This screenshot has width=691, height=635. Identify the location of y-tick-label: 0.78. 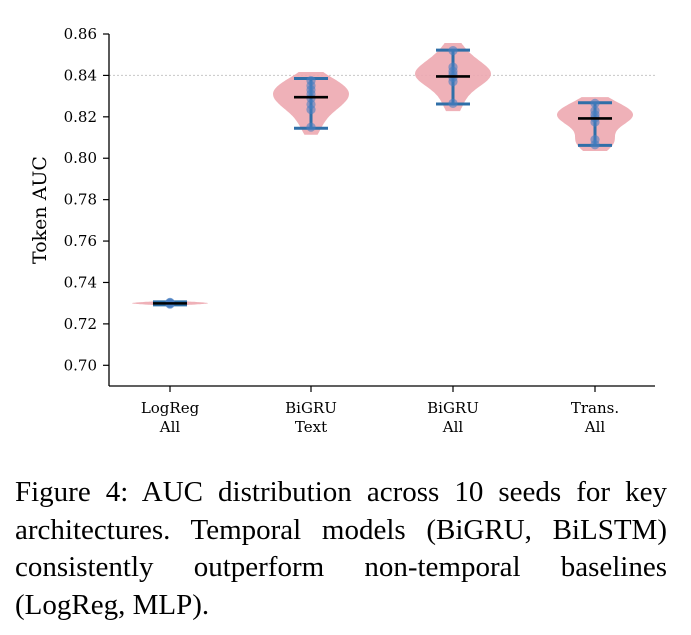
(80, 200).